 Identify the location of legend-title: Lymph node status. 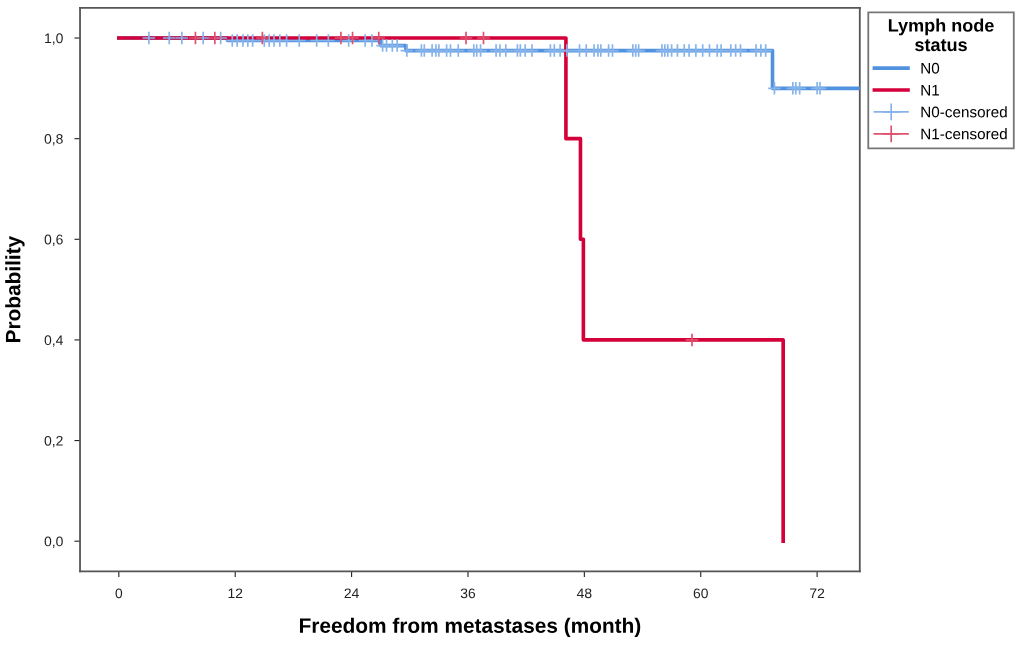
(941, 35).